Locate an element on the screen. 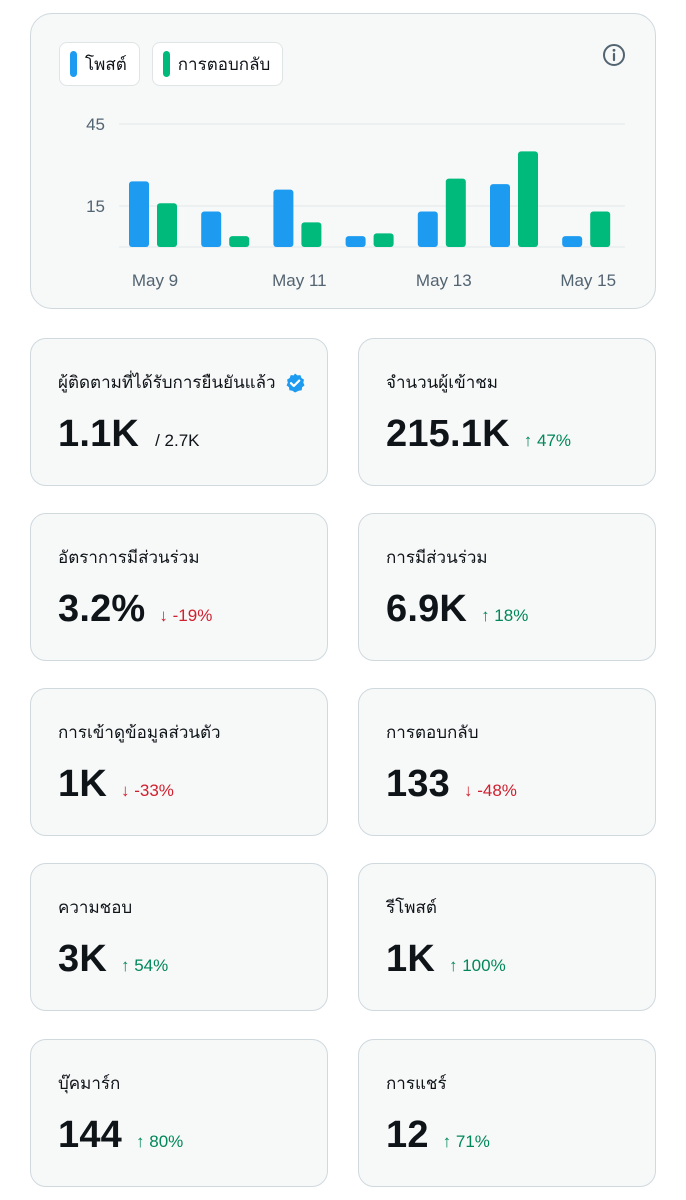 This screenshot has width=686, height=1200. stat-value: 215.1K is located at coordinates (448, 434).